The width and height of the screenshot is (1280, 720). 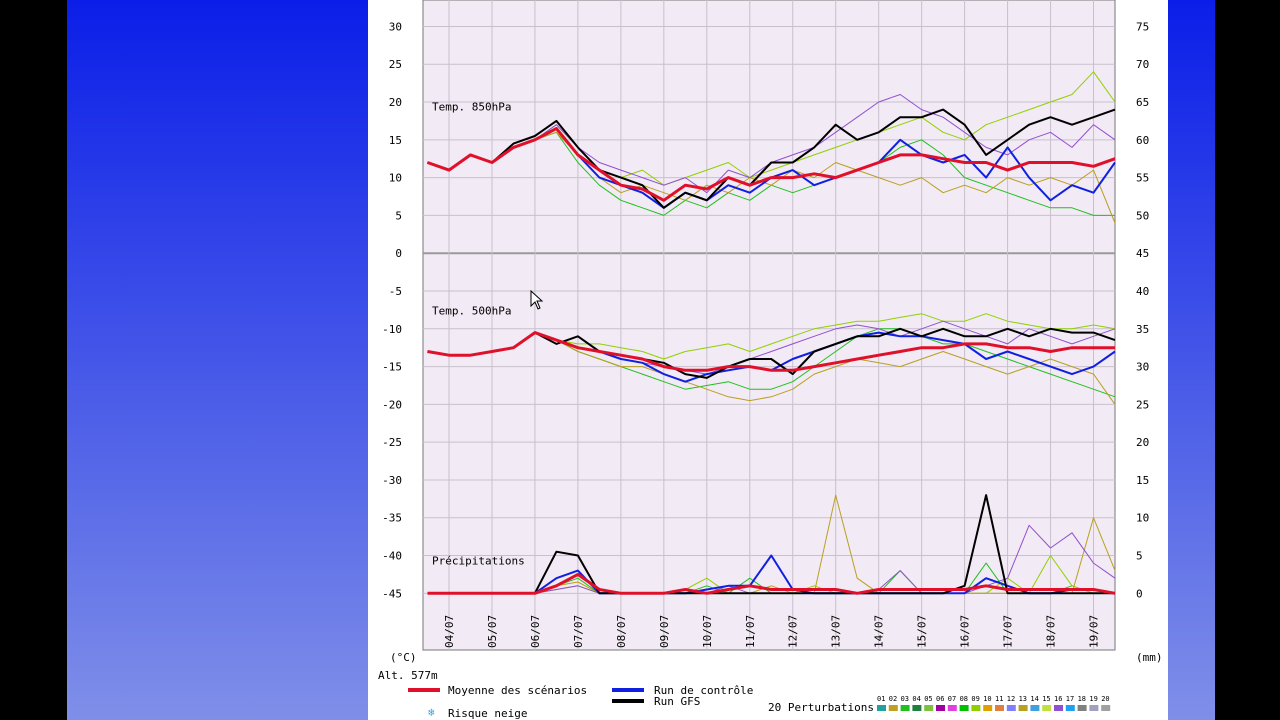 I want to click on x-tick-label: 19/07, so click(x=1094, y=631).